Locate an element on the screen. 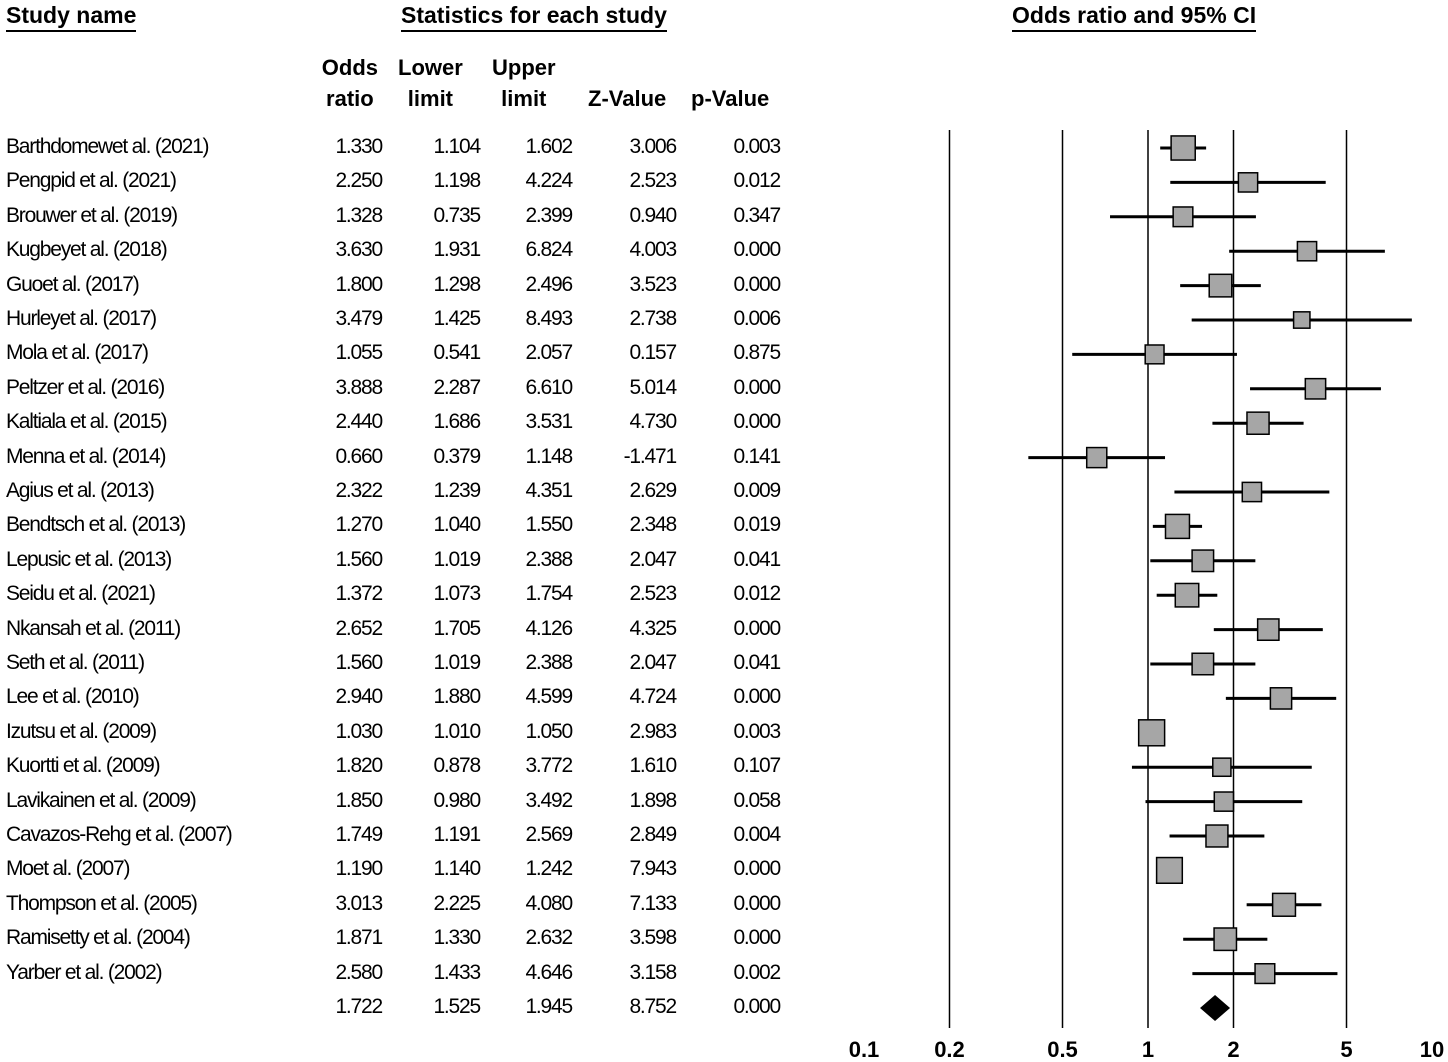 Image resolution: width=1448 pixels, height=1062 pixels. odds-ratio-cell: 3.630 is located at coordinates (359, 250).